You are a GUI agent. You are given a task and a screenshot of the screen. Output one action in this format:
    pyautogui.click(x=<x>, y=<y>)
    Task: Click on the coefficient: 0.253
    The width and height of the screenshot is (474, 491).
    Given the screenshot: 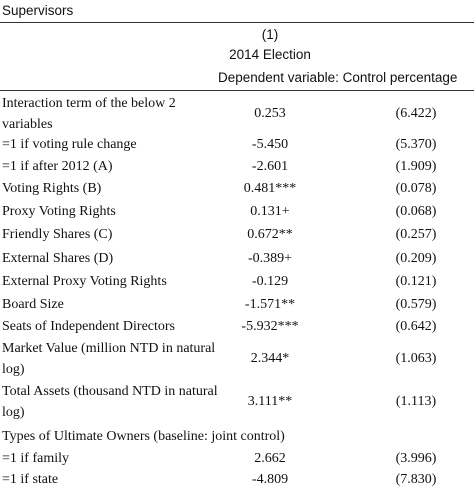 What is the action you would take?
    pyautogui.click(x=270, y=113)
    